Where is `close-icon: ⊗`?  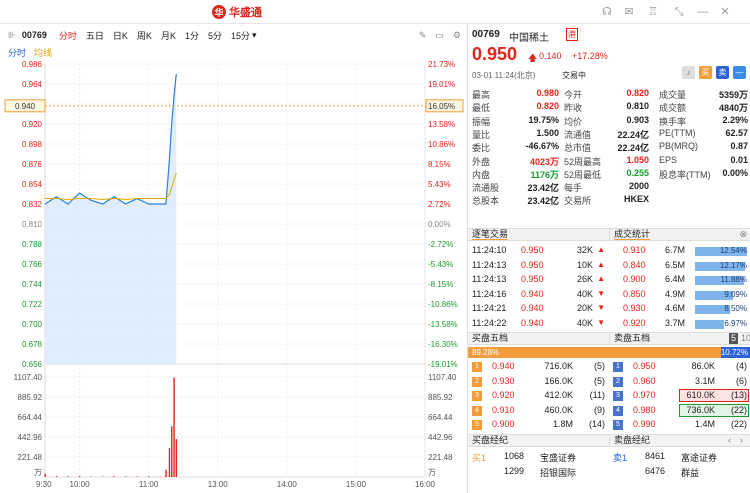
close-icon: ⊗ is located at coordinates (743, 234).